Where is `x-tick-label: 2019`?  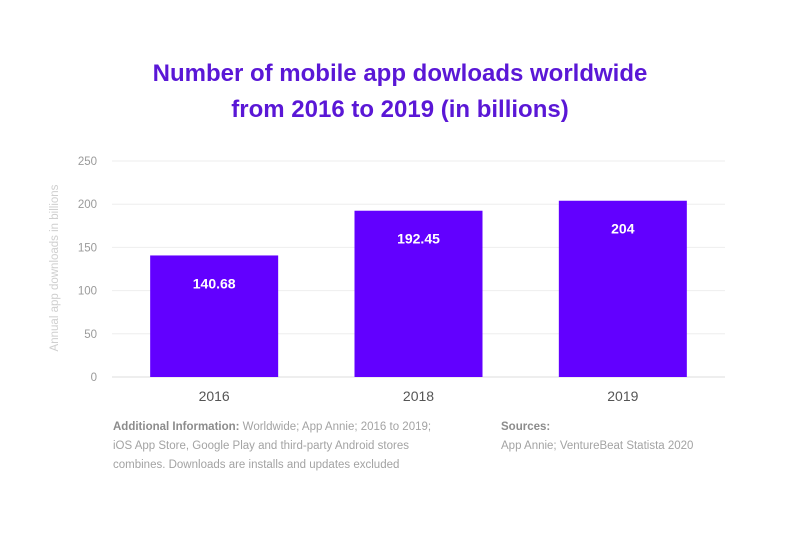 x-tick-label: 2019 is located at coordinates (622, 396).